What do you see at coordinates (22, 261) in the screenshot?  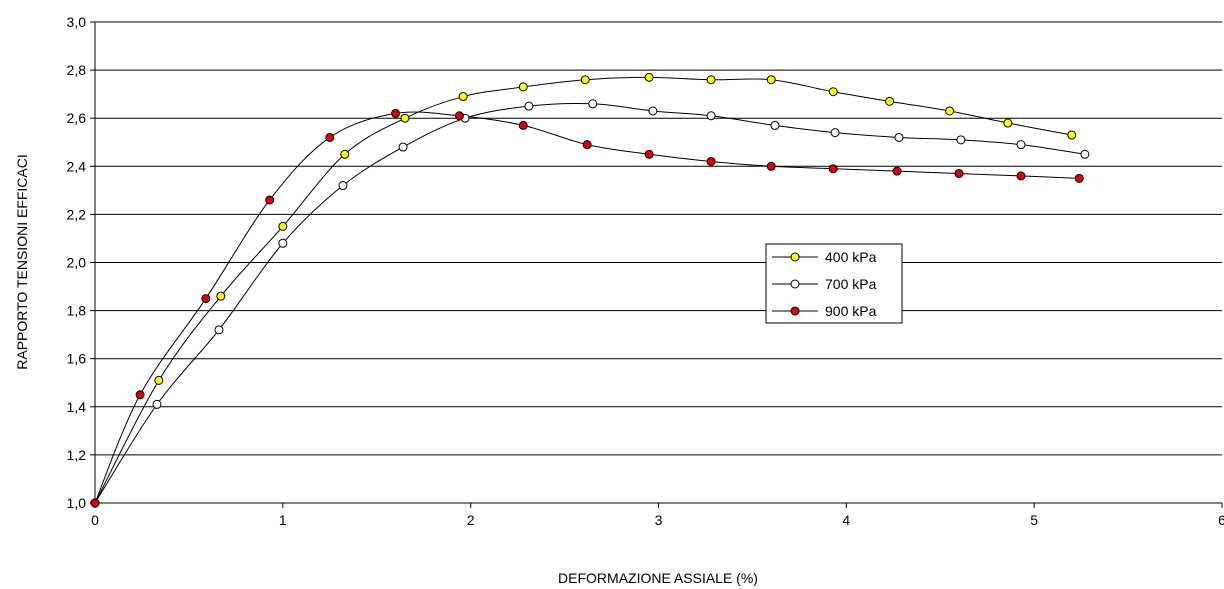 I see `y-axis-title: RAPPORTO TENSIONI EFFICACI` at bounding box center [22, 261].